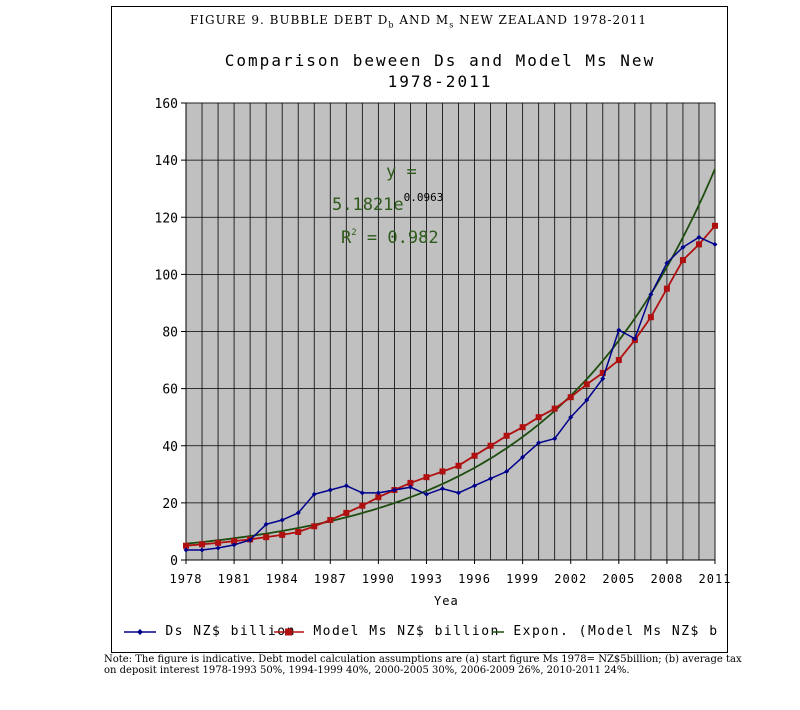 This screenshot has height=710, width=800. What do you see at coordinates (452, 25) in the screenshot?
I see `caption-sub-m: s` at bounding box center [452, 25].